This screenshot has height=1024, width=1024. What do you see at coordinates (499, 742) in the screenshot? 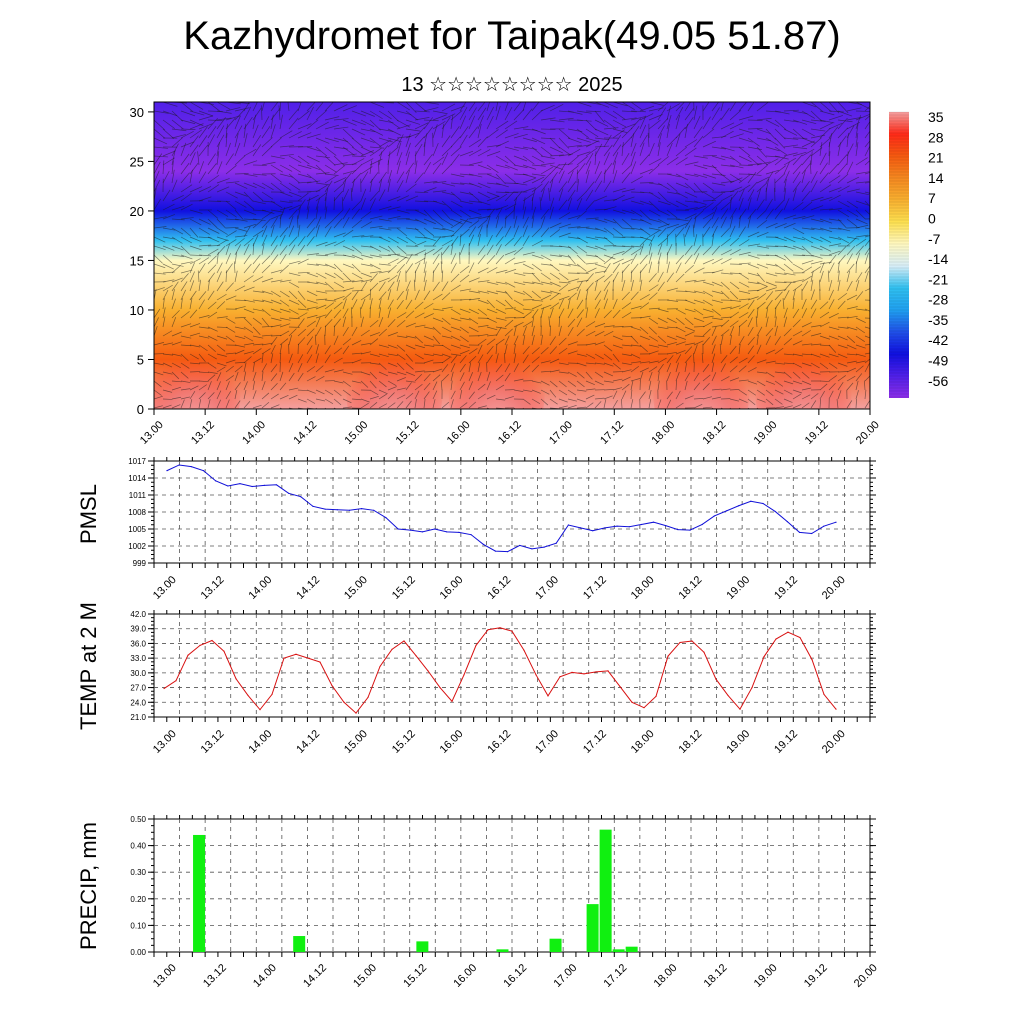
I see `x-tick-label: 16.12` at bounding box center [499, 742].